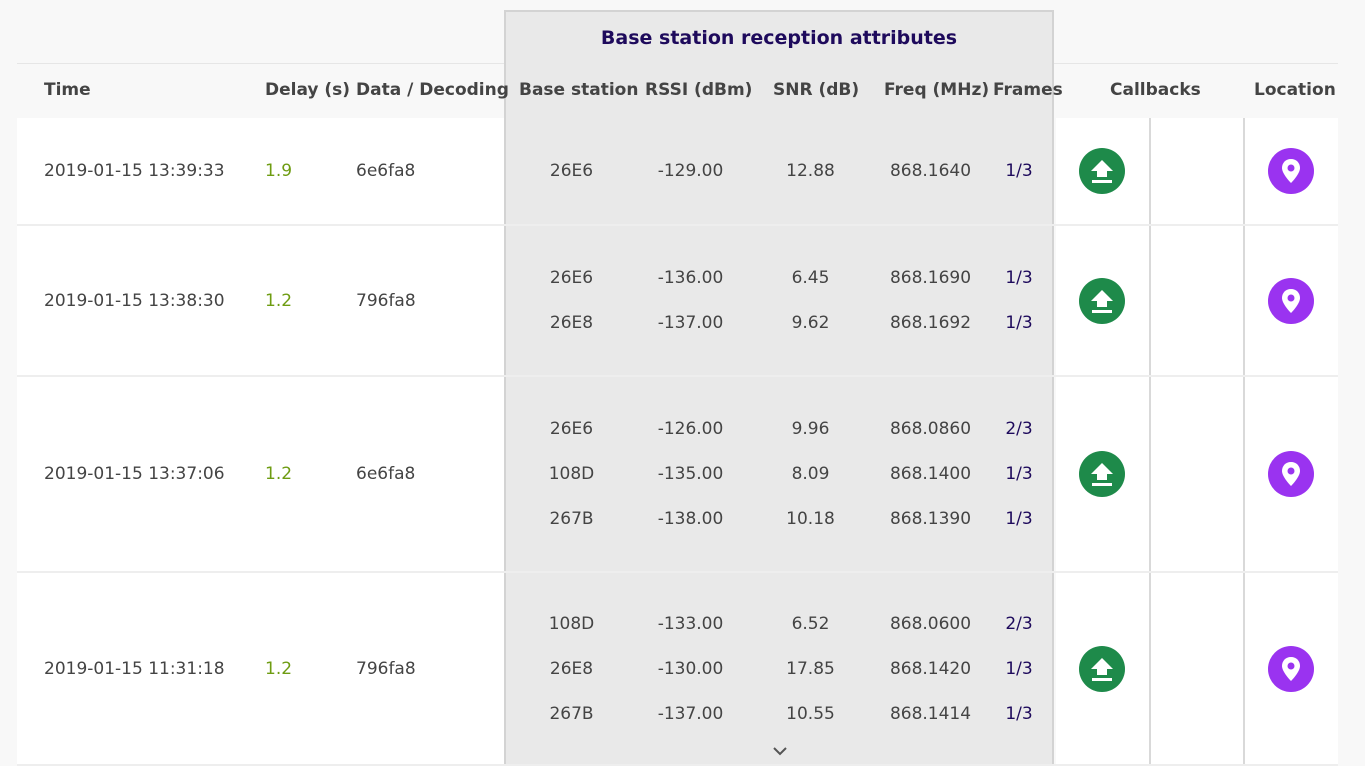 This screenshot has height=766, width=1365. Describe the element at coordinates (810, 429) in the screenshot. I see `station-snr: 9.96` at that location.